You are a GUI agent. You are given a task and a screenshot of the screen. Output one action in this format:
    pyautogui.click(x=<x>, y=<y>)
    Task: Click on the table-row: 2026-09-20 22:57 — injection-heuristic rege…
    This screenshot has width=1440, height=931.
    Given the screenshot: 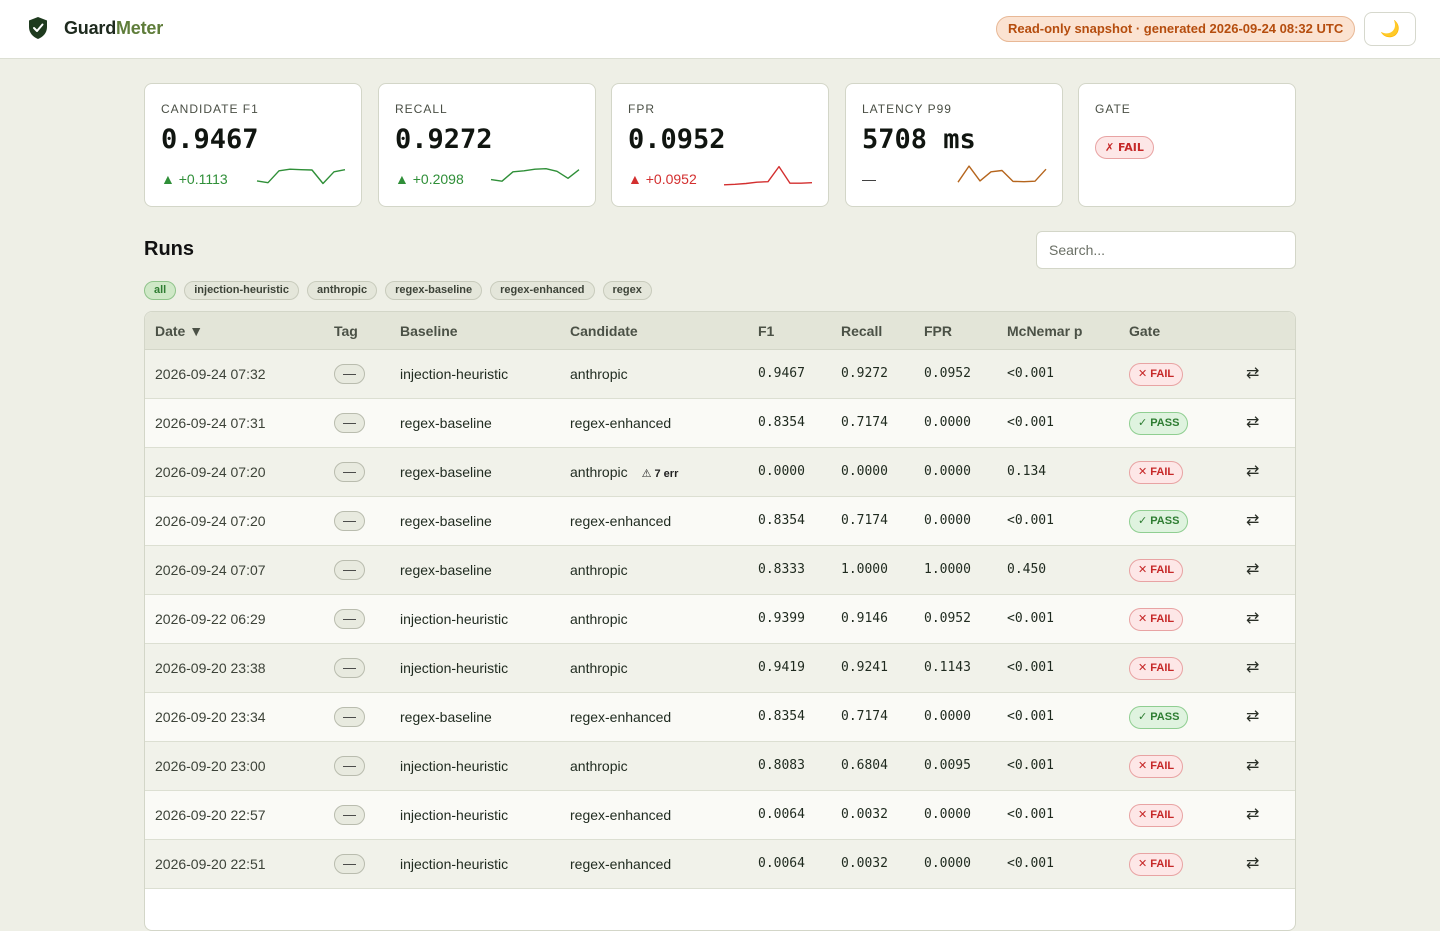 What is the action you would take?
    pyautogui.click(x=720, y=815)
    